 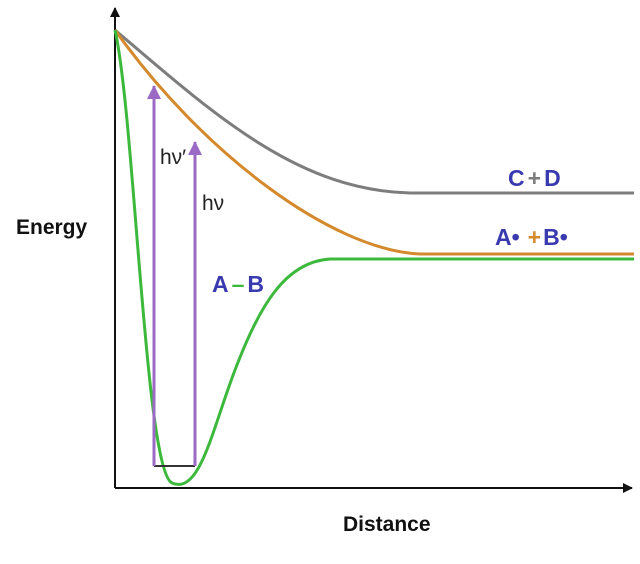 I want to click on radical-label: A• +B•, so click(x=531, y=237).